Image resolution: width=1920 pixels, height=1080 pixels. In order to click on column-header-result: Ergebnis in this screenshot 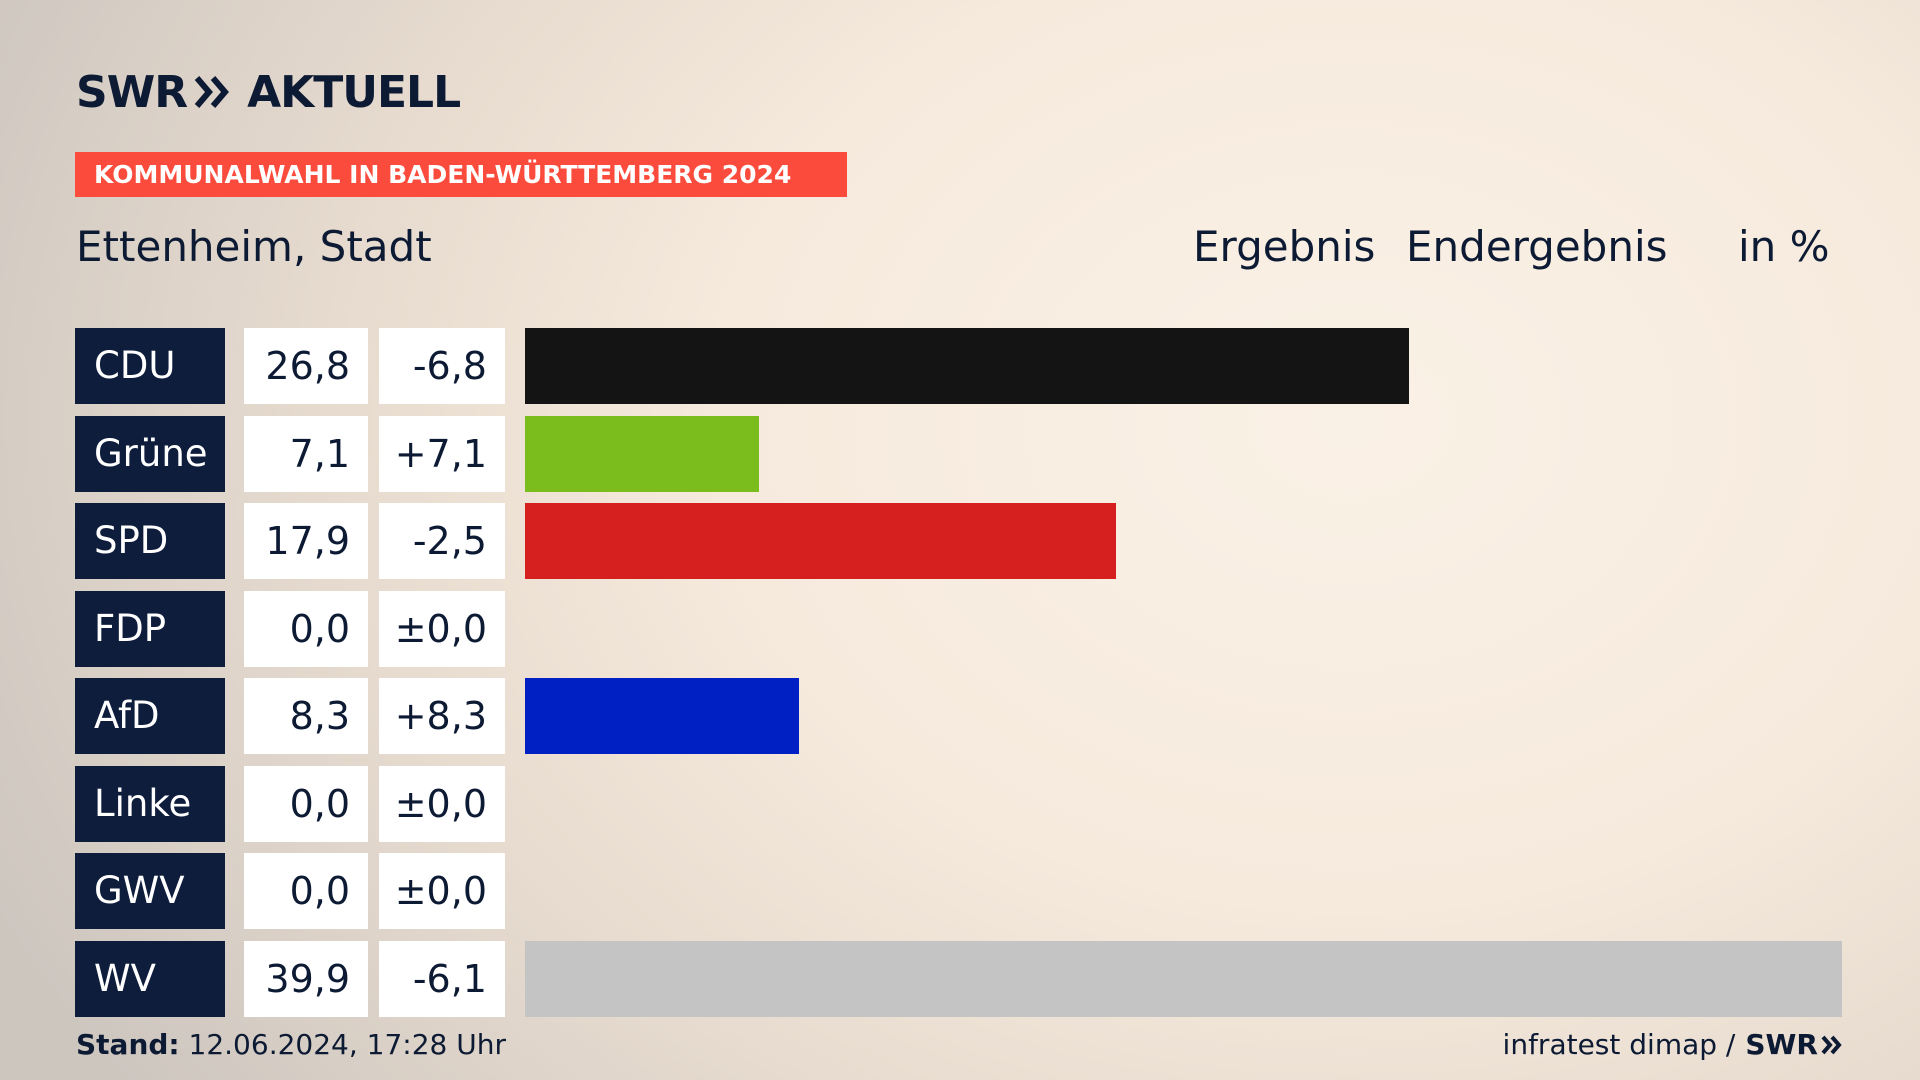, I will do `click(1284, 246)`.